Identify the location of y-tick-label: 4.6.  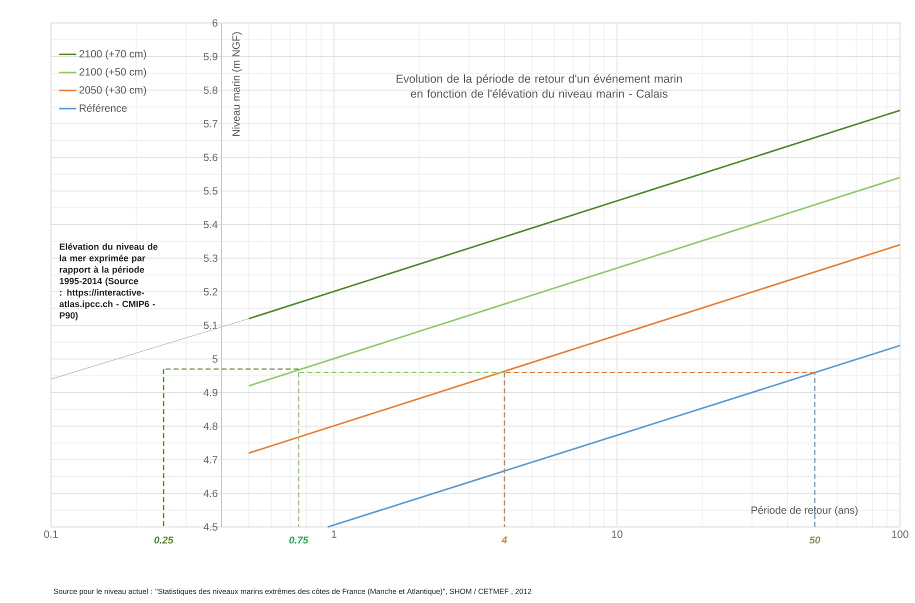
(211, 494).